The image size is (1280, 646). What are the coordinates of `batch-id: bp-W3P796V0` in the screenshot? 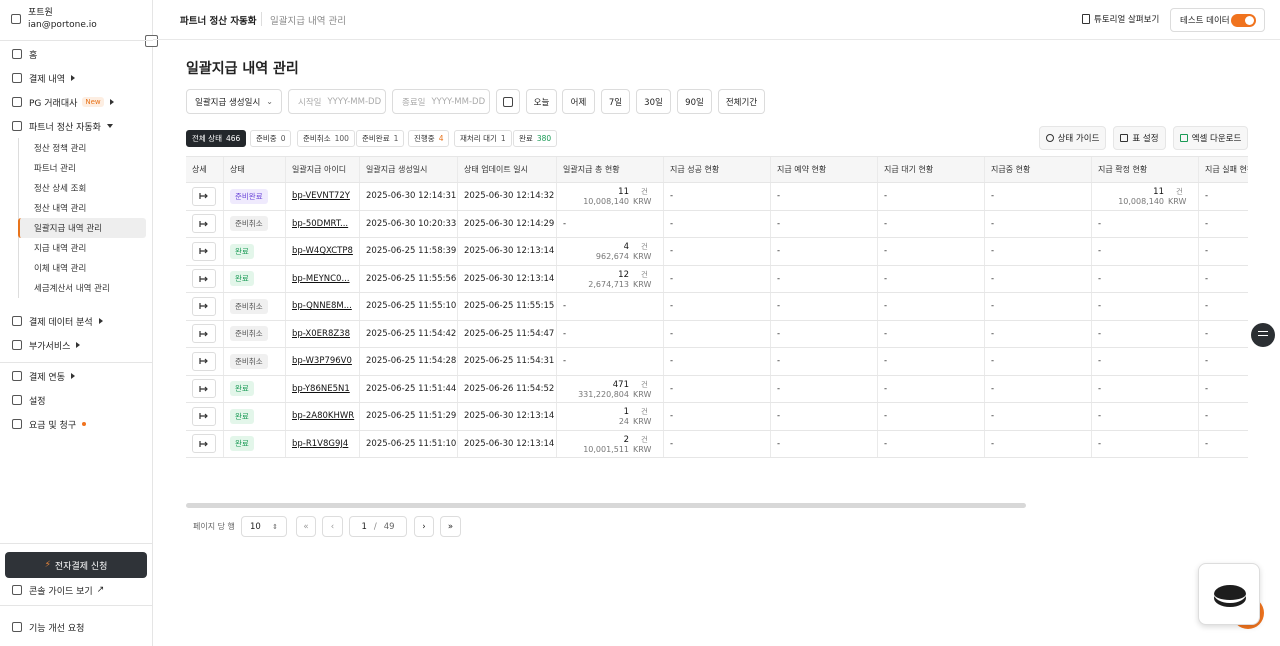 It's located at (322, 361).